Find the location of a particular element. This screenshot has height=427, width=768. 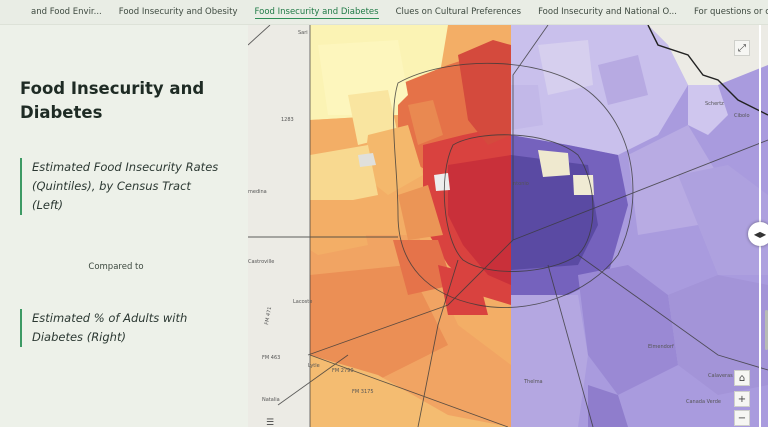

expand-map-button: ⤢ is located at coordinates (742, 48).